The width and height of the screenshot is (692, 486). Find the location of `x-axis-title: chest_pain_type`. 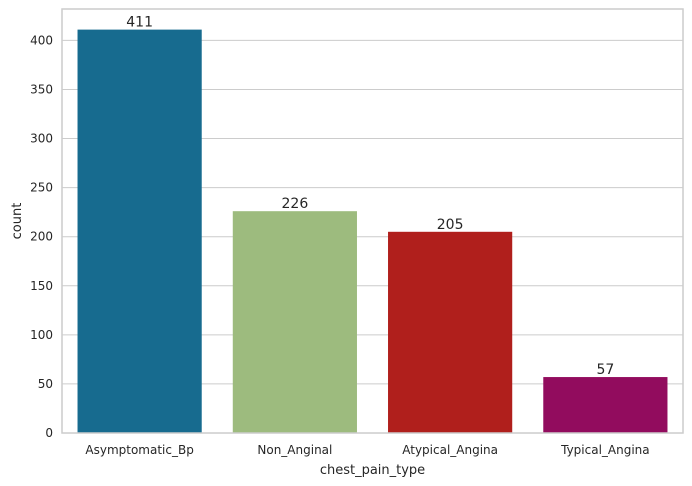

x-axis-title: chest_pain_type is located at coordinates (372, 470).